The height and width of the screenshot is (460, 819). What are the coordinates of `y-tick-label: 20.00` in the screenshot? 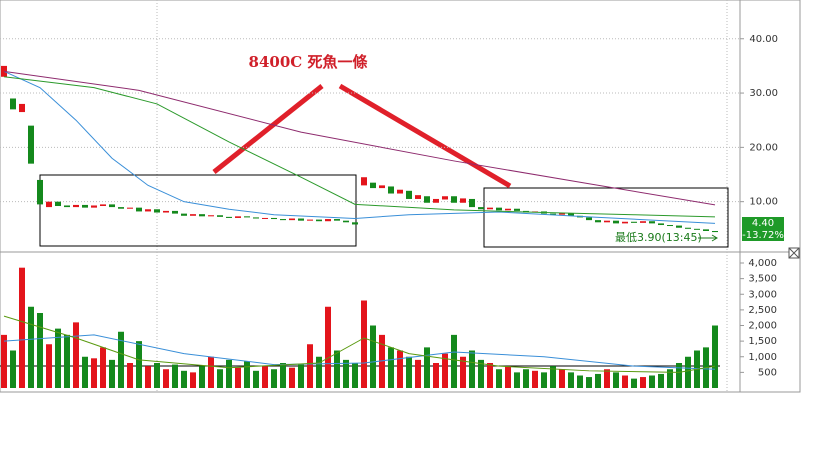 It's located at (763, 147).